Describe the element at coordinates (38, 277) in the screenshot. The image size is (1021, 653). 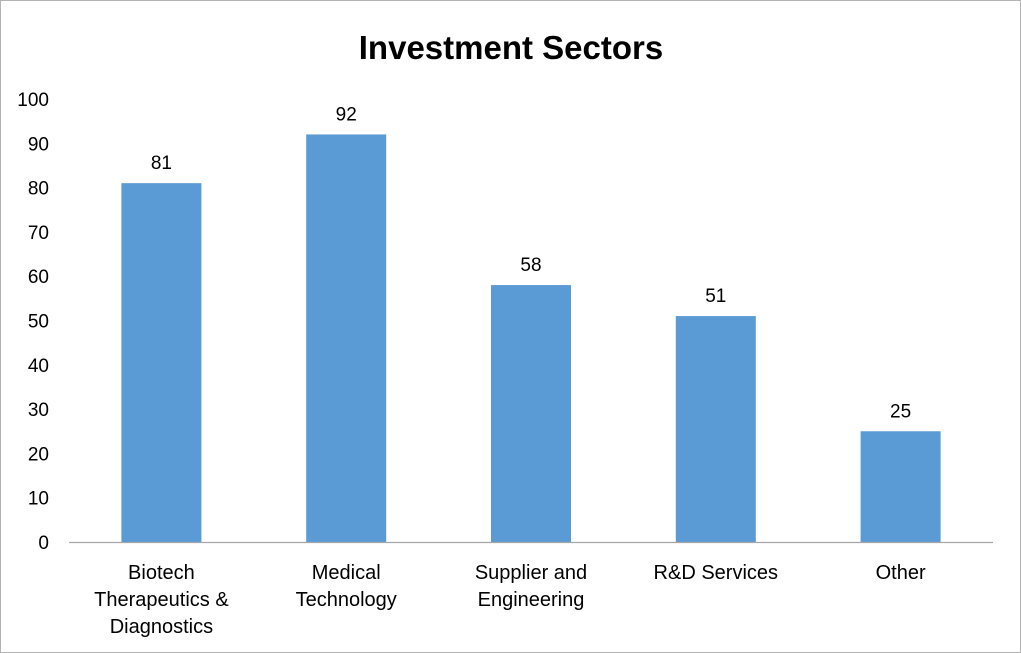
I see `y-tick-label: 60` at that location.